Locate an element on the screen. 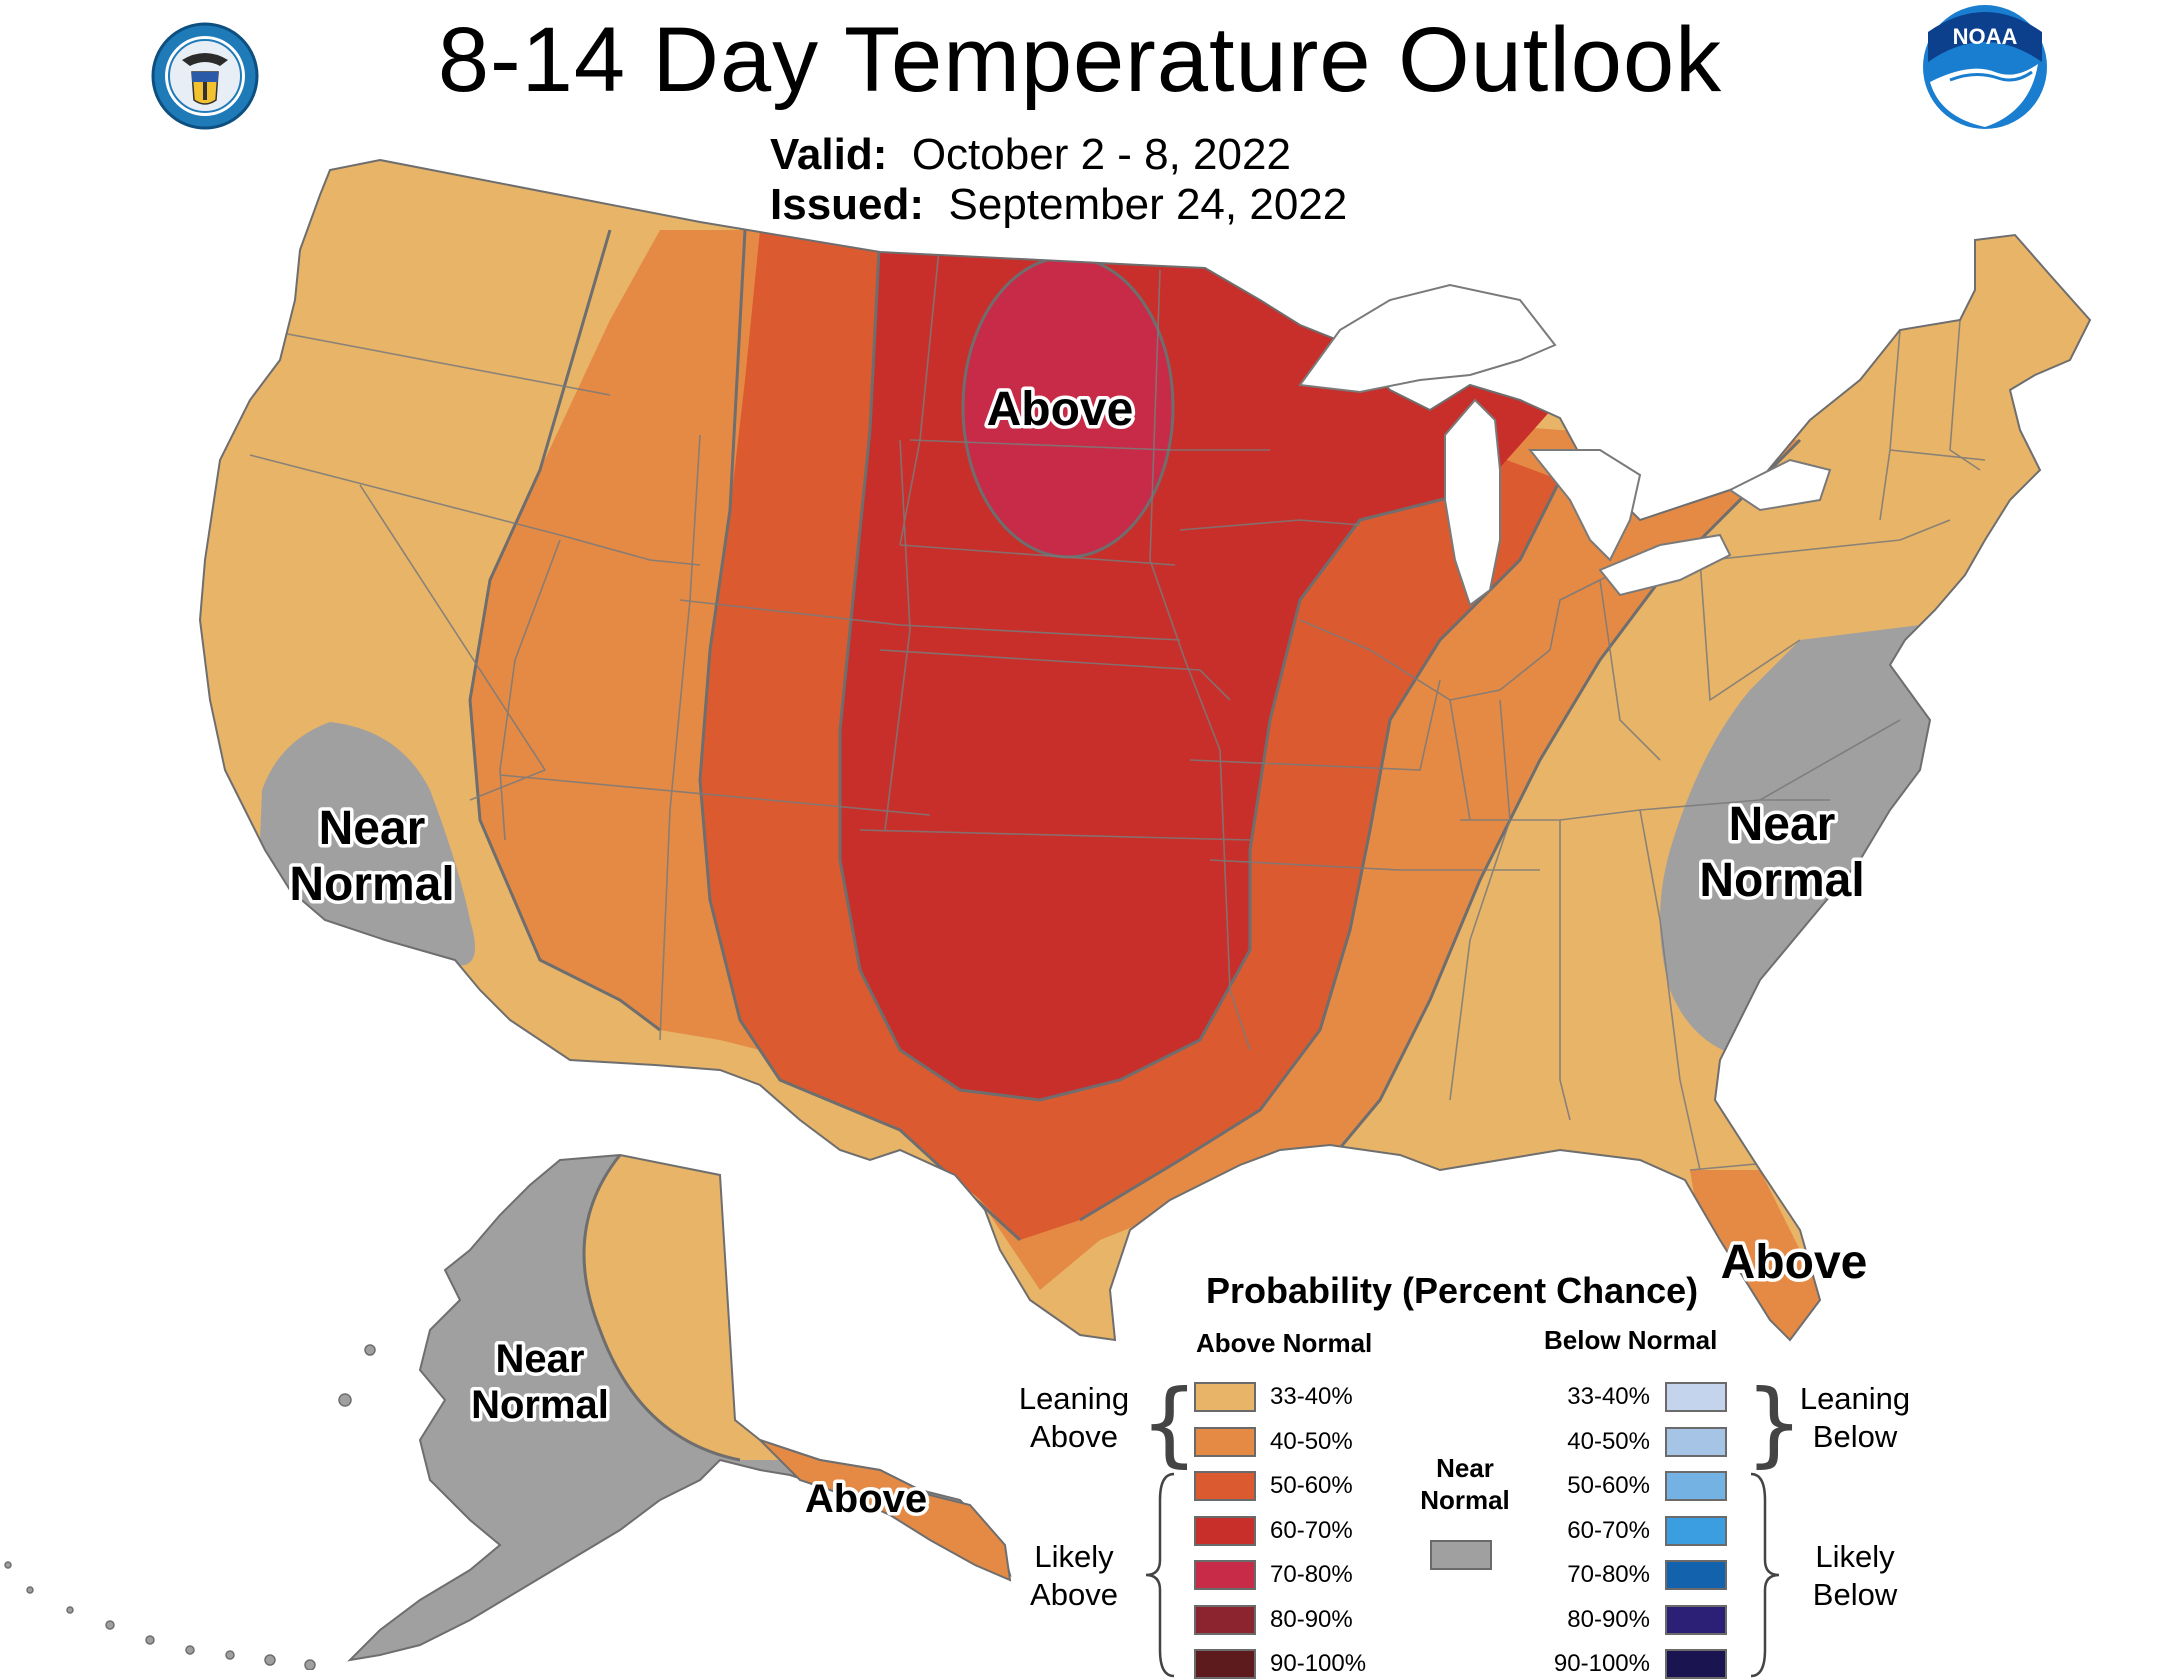 This screenshot has width=2160, height=1680. noaa-logo-text: NOAA is located at coordinates (1985, 36).